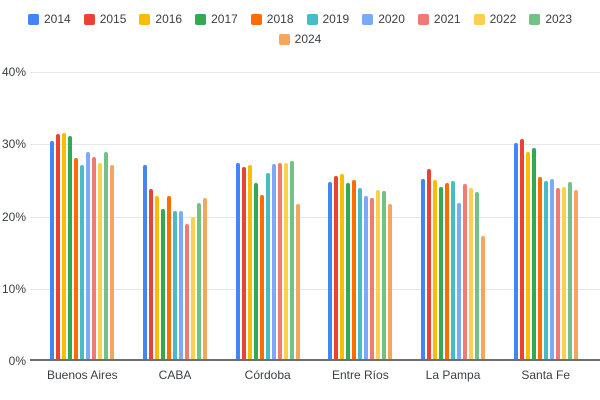 The height and width of the screenshot is (400, 600). What do you see at coordinates (175, 285) in the screenshot?
I see `bar-caba-2019` at bounding box center [175, 285].